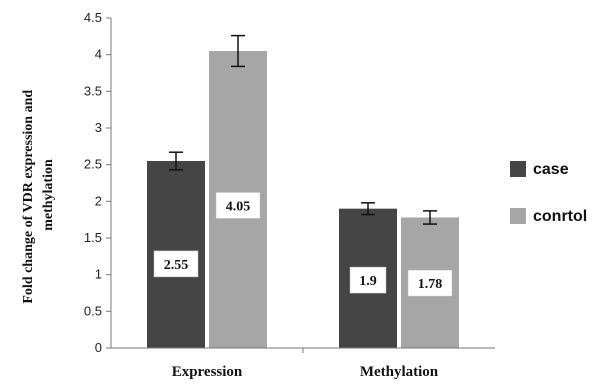 Image resolution: width=614 pixels, height=384 pixels. What do you see at coordinates (93, 164) in the screenshot?
I see `y-tick-label: 2.5` at bounding box center [93, 164].